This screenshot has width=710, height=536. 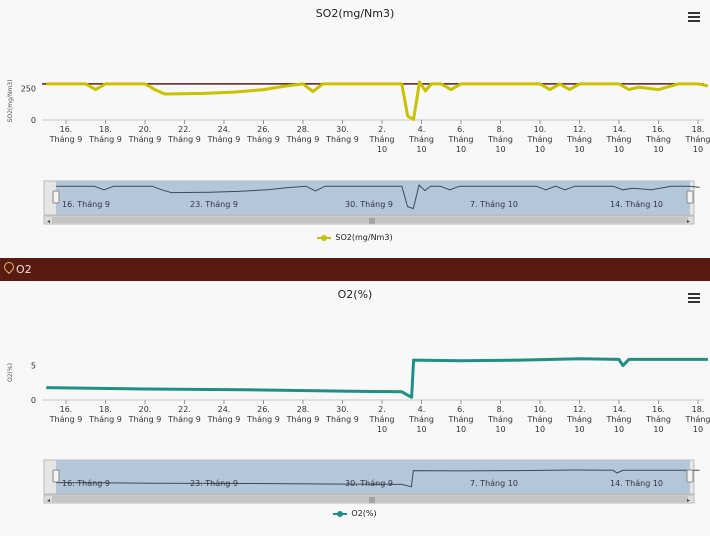 What do you see at coordinates (494, 483) in the screenshot?
I see `navigator-label: 7. Tháng 10` at bounding box center [494, 483].